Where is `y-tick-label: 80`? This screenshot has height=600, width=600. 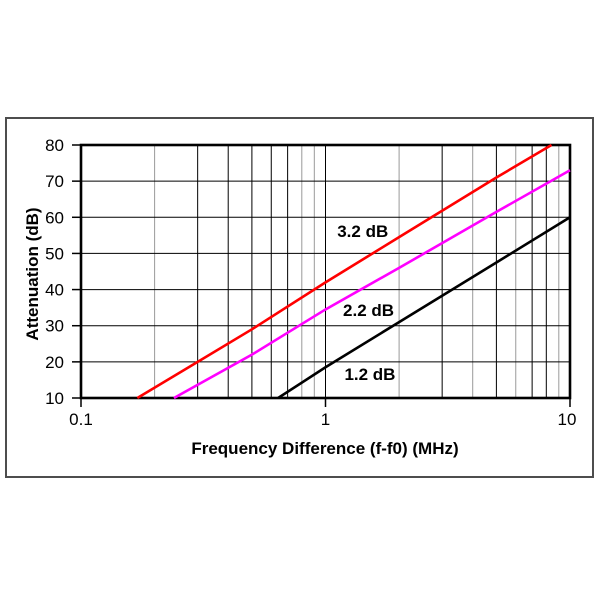
y-tick-label: 80 is located at coordinates (54, 145).